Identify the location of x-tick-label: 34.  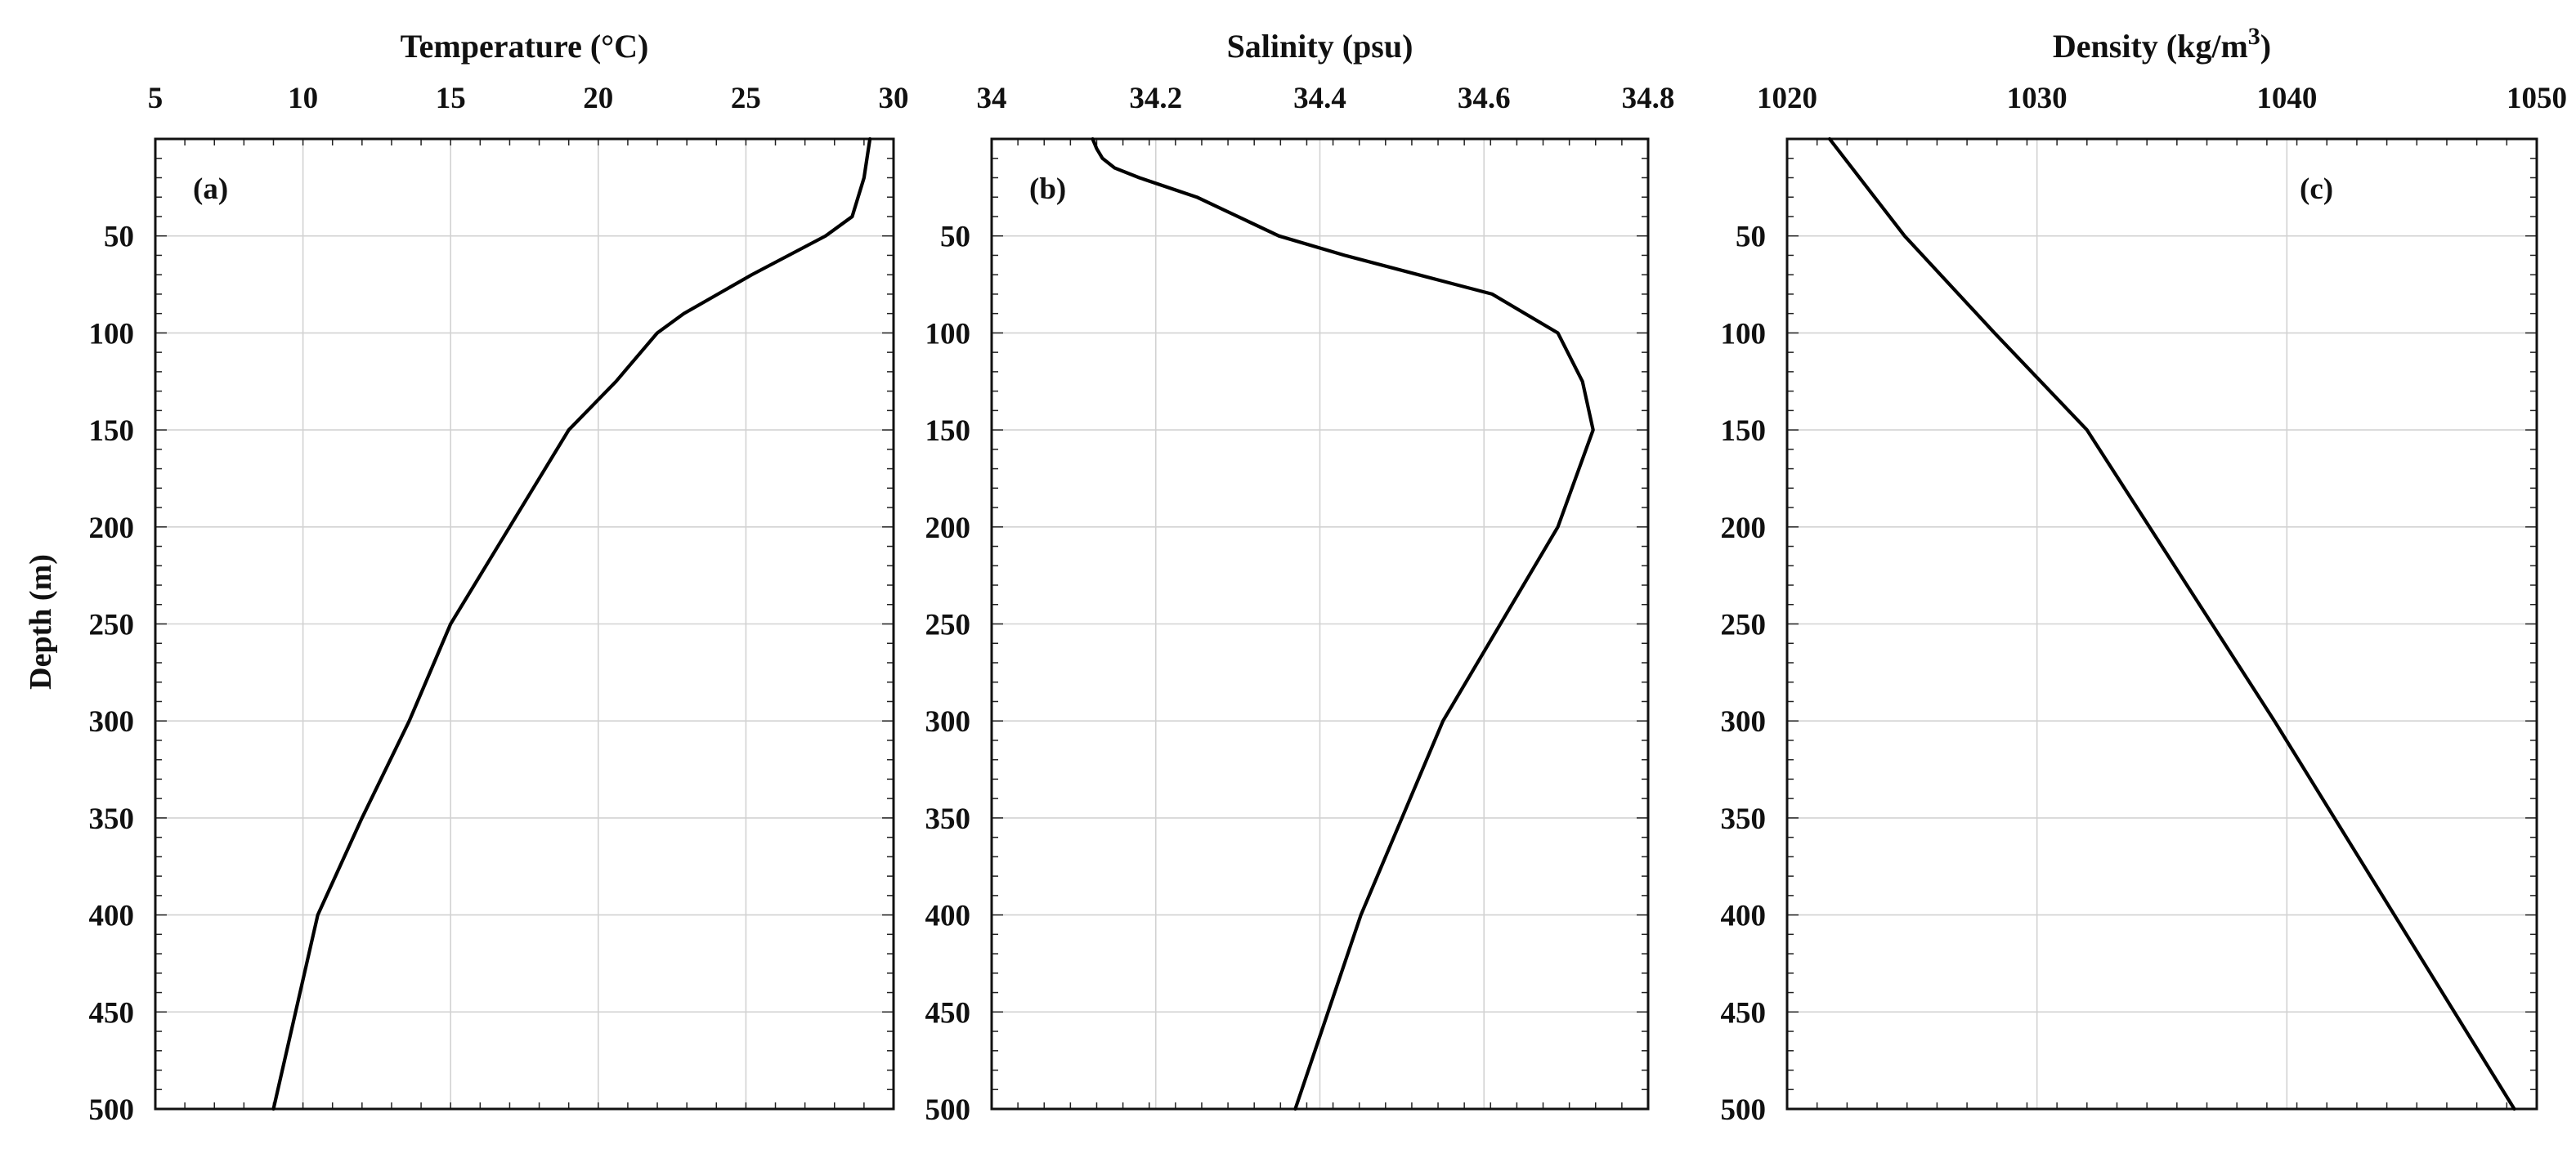
(992, 99).